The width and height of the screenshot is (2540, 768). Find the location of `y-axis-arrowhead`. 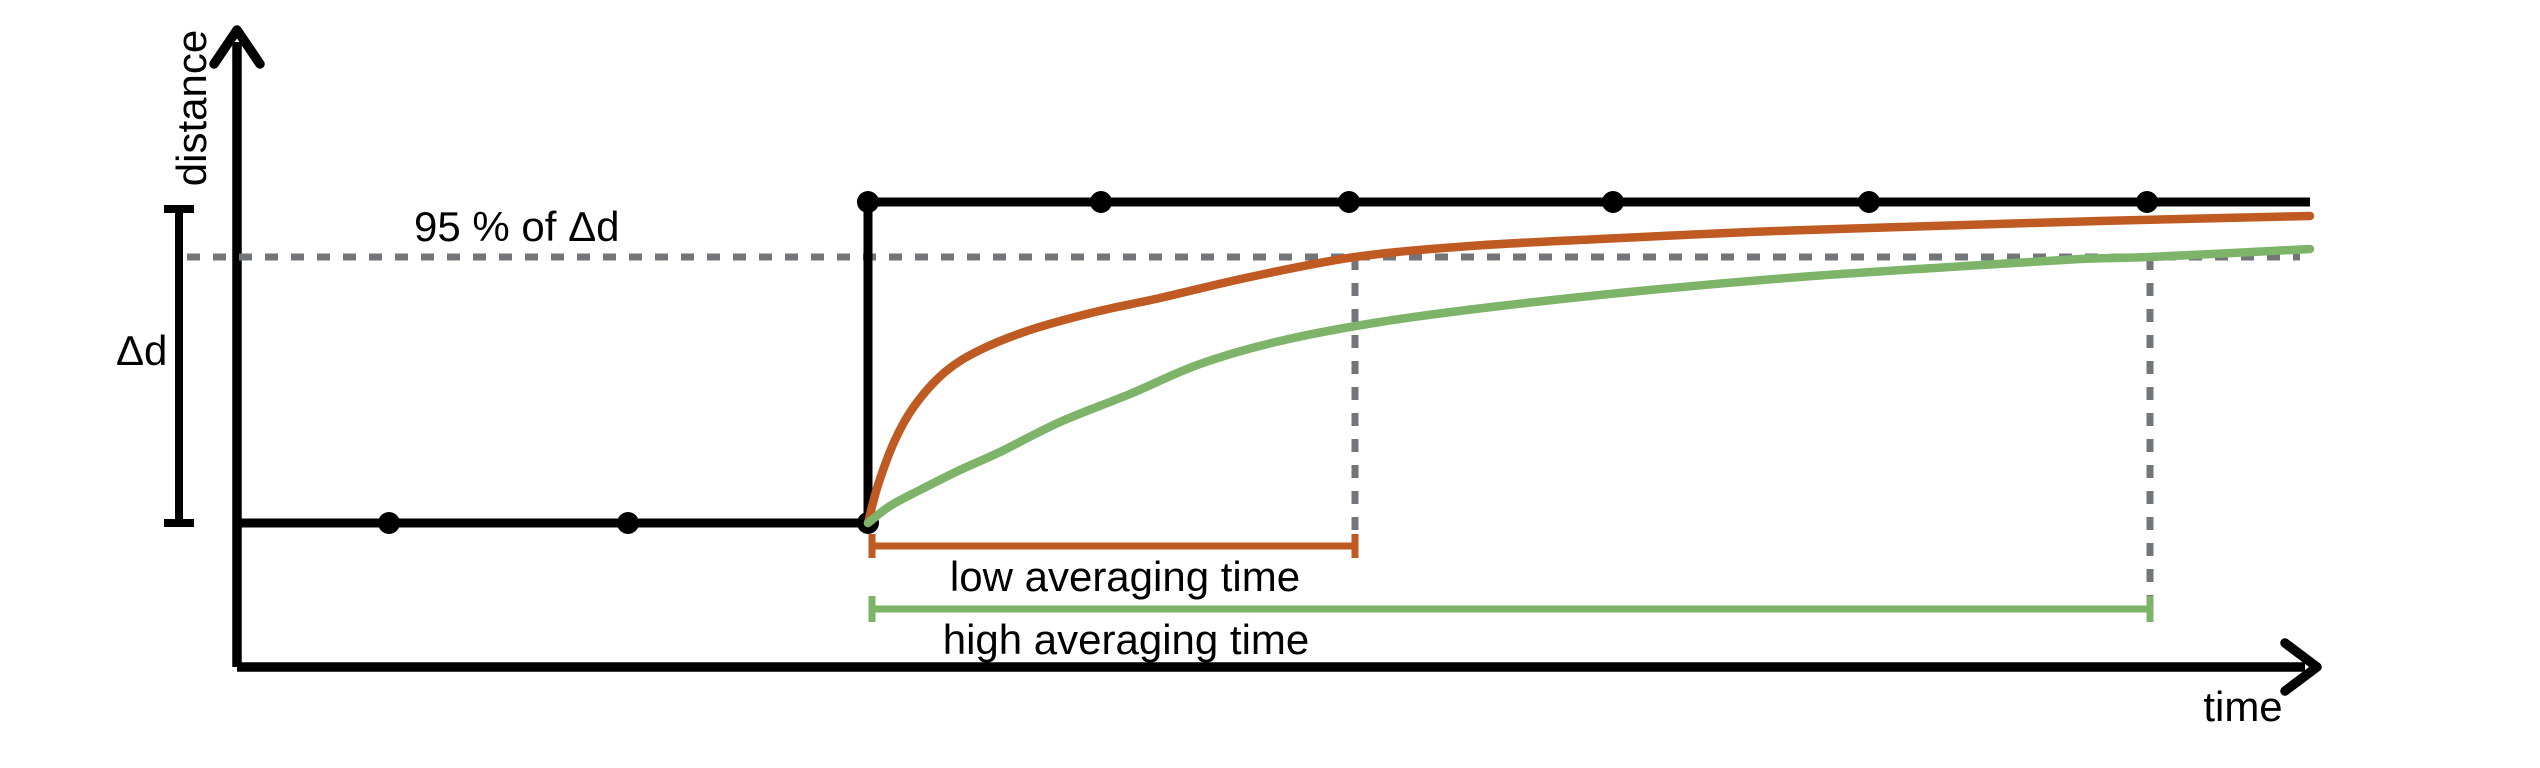

y-axis-arrowhead is located at coordinates (237, 47).